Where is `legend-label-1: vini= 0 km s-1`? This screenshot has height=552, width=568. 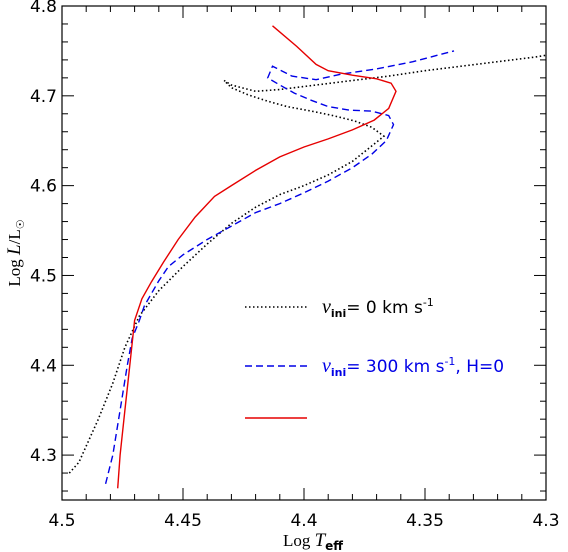
legend-label-1: vini= 0 km s-1 is located at coordinates (378, 308).